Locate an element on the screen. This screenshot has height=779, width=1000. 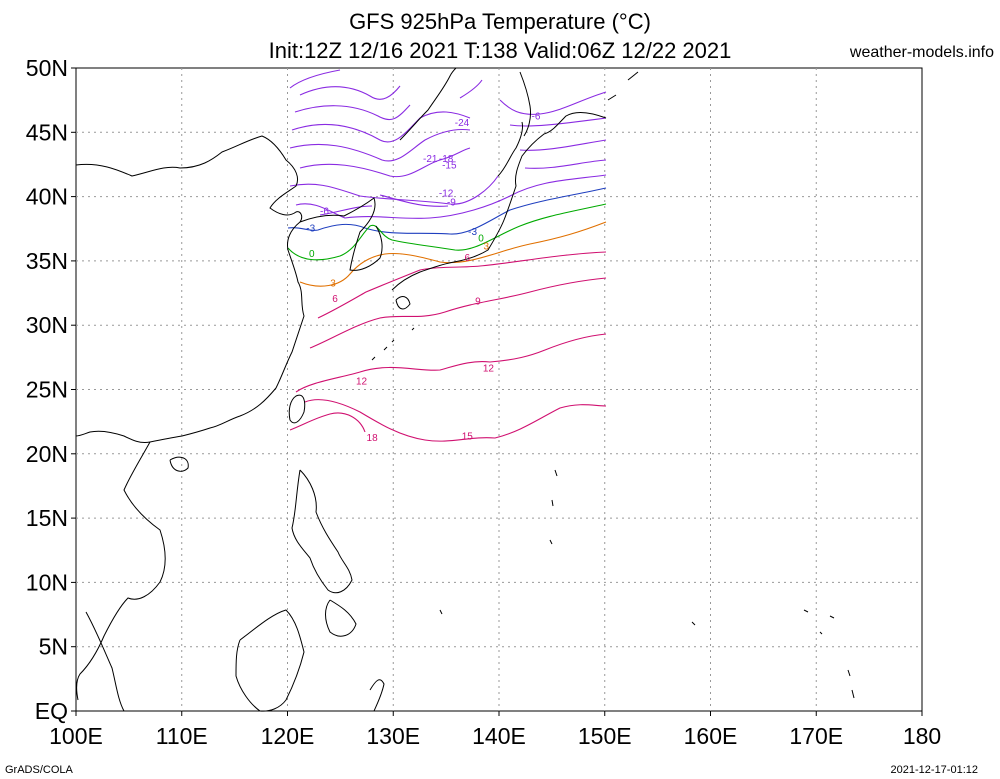
contour-label: -12 is located at coordinates (446, 194).